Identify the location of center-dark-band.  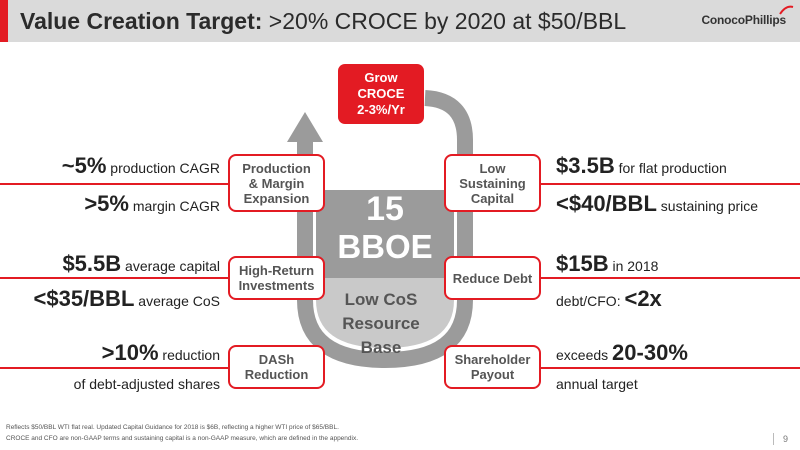
(385, 234).